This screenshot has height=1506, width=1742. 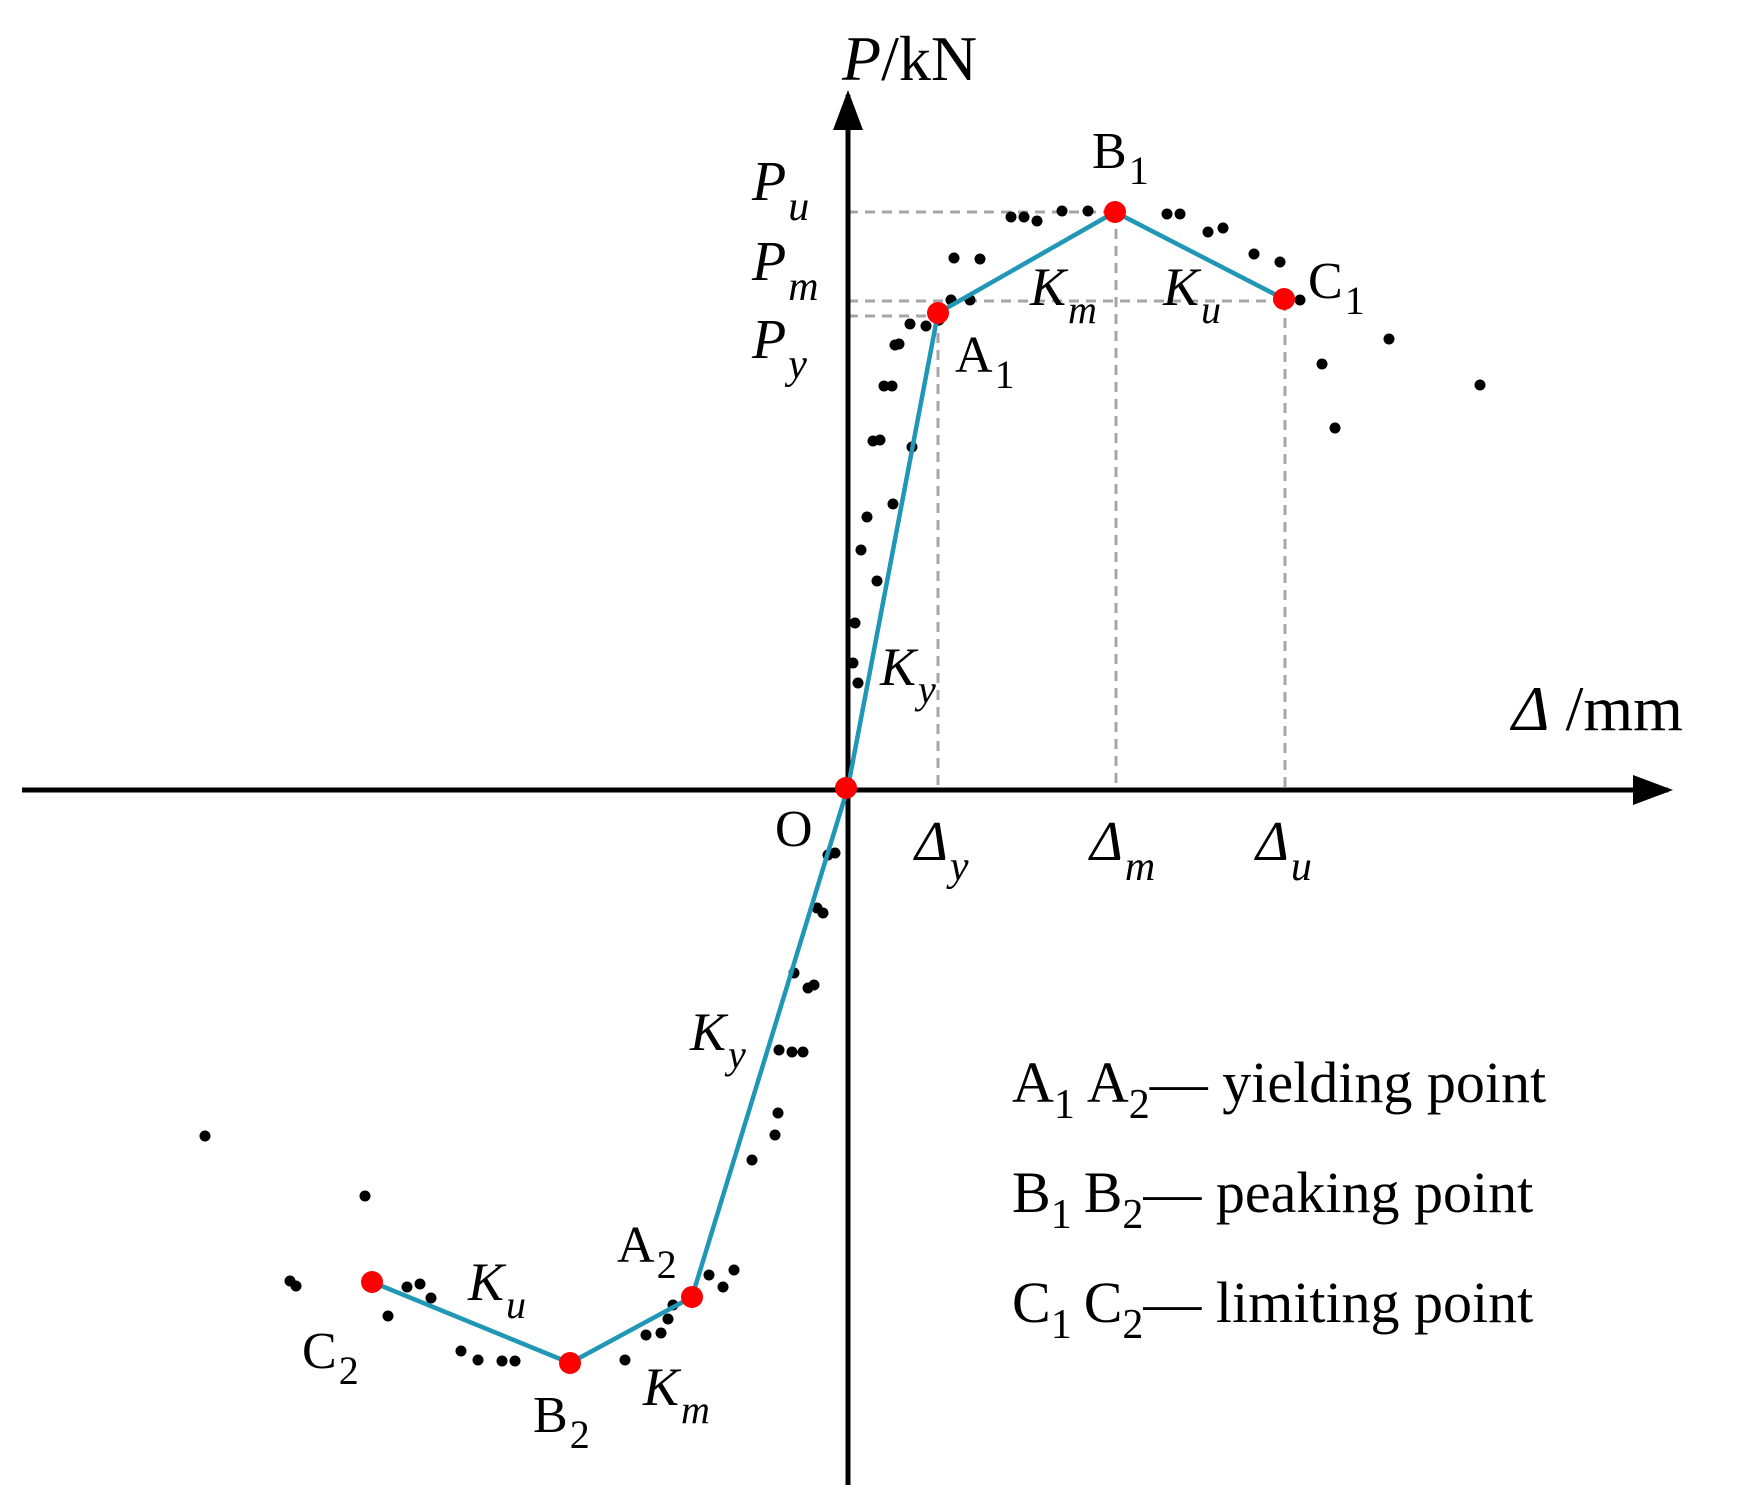 I want to click on point-a2, so click(x=692, y=1297).